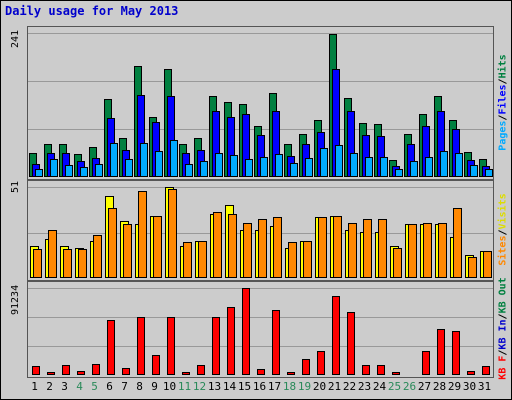  I want to click on x-tick-label: 18, so click(289, 386).